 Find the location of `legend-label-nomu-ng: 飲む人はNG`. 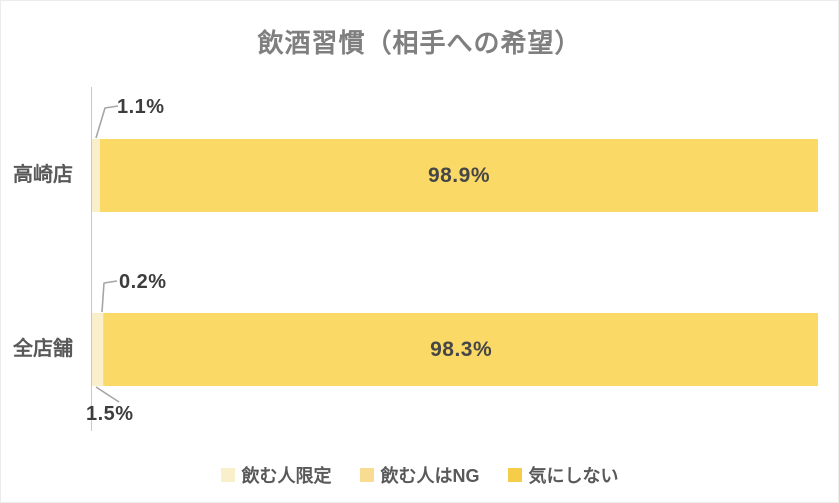

legend-label-nomu-ng: 飲む人はNG is located at coordinates (430, 476).